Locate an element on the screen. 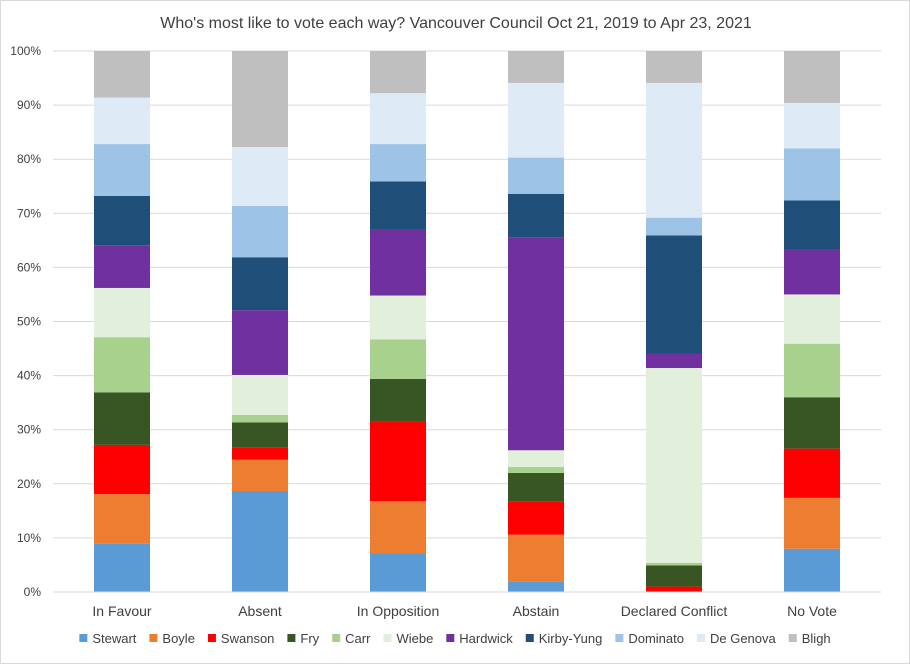 The width and height of the screenshot is (910, 668). legend-item: Hardwick is located at coordinates (479, 638).